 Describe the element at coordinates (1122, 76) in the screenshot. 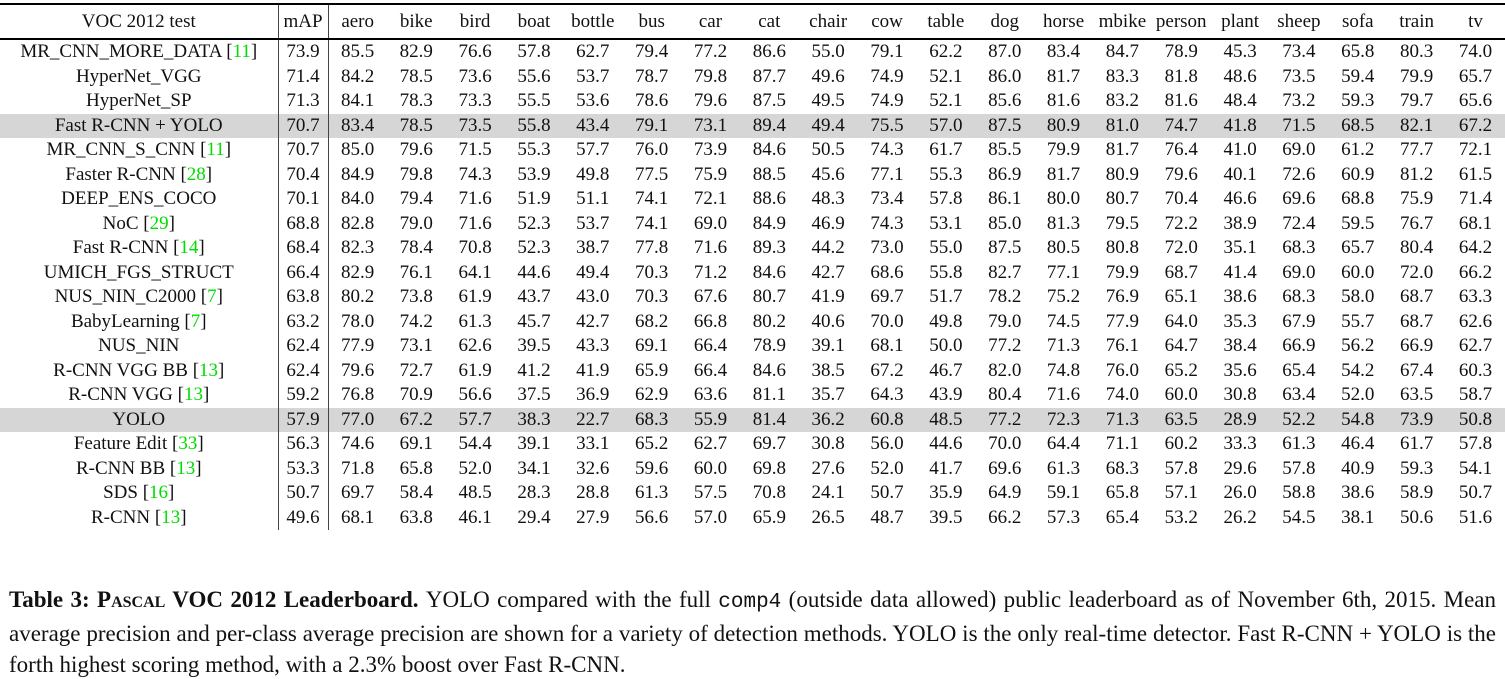

I see `mbike-value: 83.3` at that location.